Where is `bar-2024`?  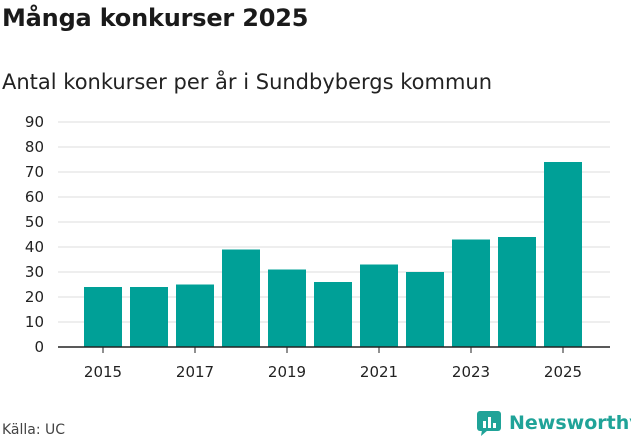 bar-2024 is located at coordinates (517, 292).